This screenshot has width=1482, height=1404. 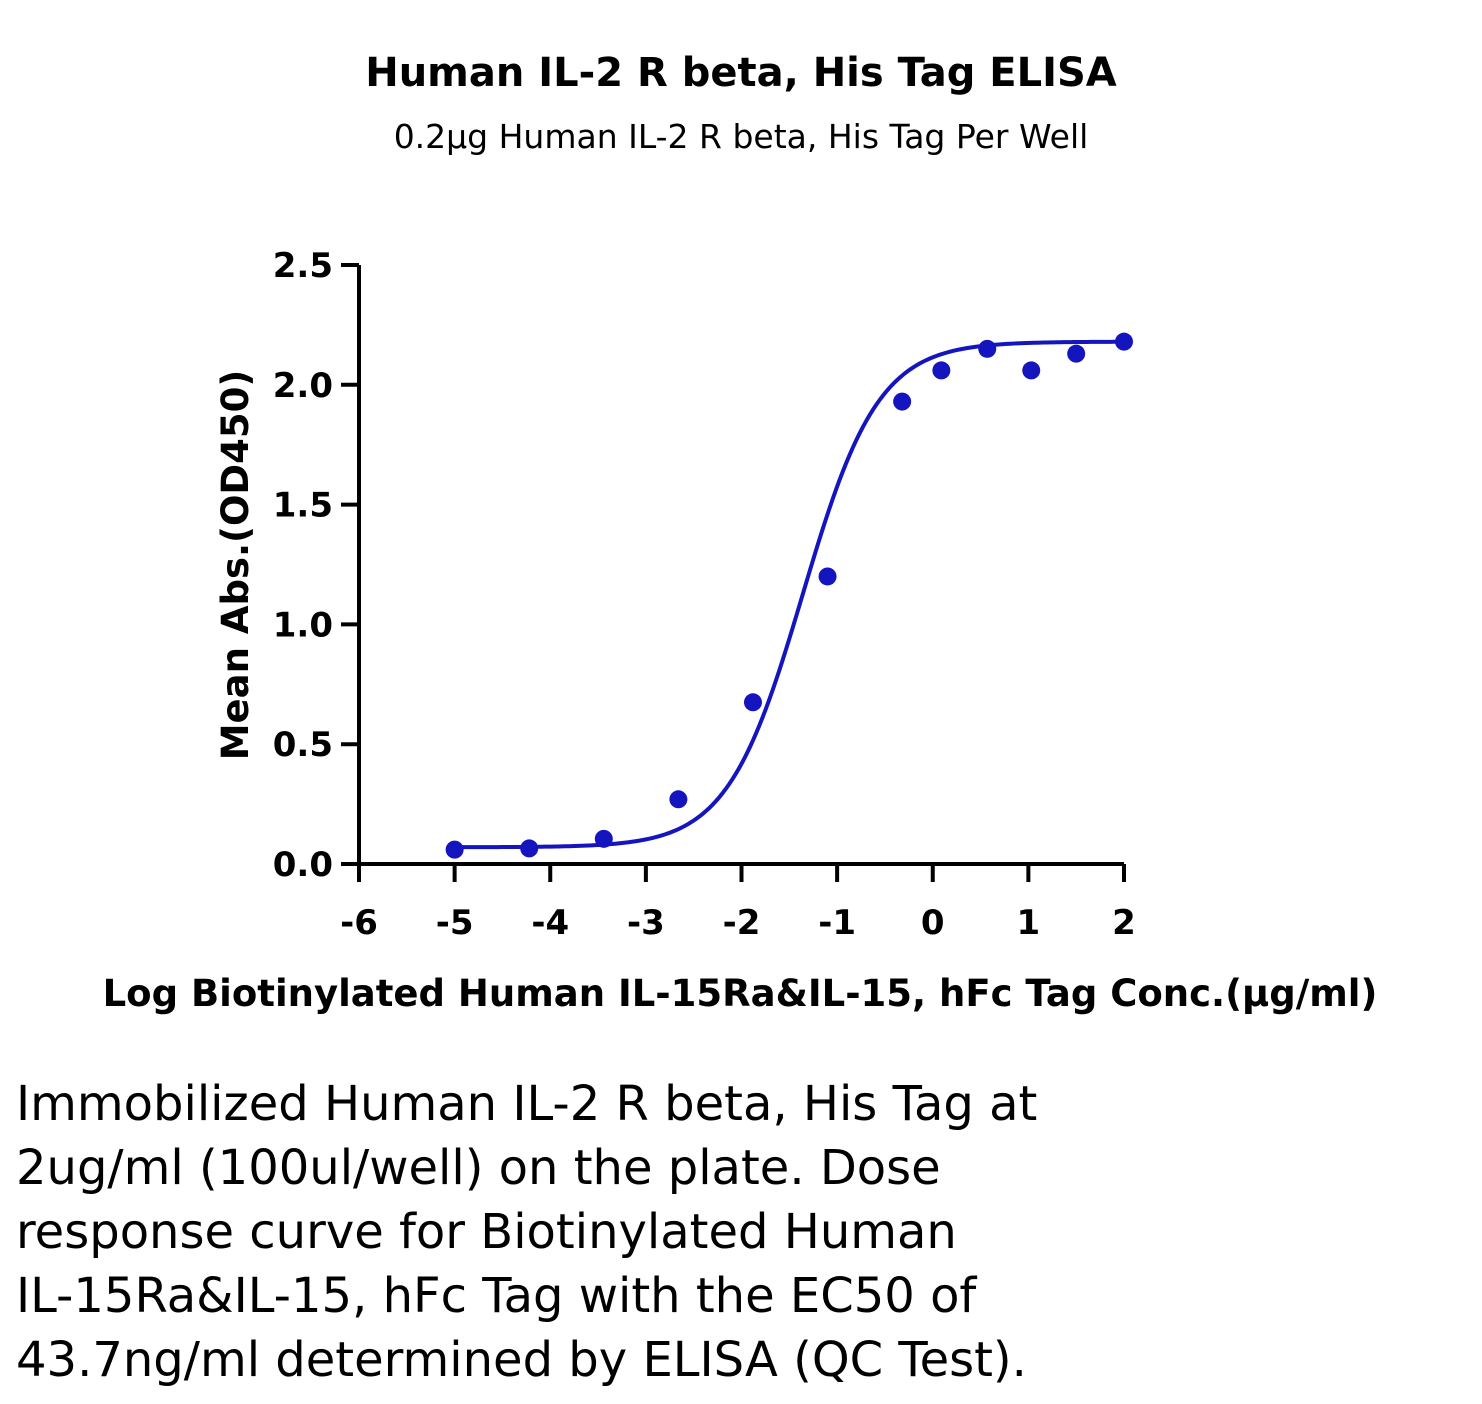 I want to click on caption-line: response curve for Biotinylated Human, so click(x=486, y=1232).